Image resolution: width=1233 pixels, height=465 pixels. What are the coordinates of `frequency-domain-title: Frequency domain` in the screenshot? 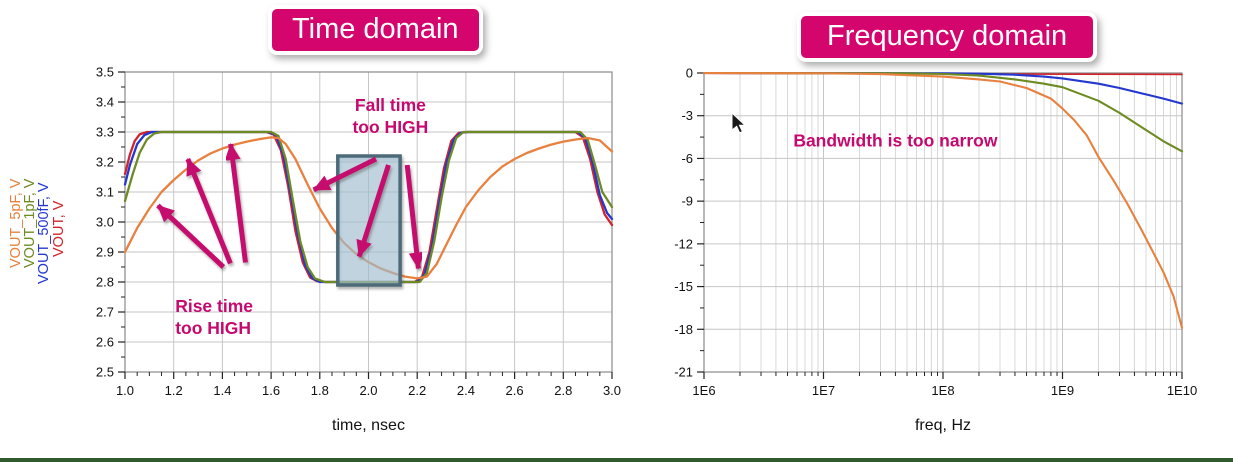 It's located at (947, 37).